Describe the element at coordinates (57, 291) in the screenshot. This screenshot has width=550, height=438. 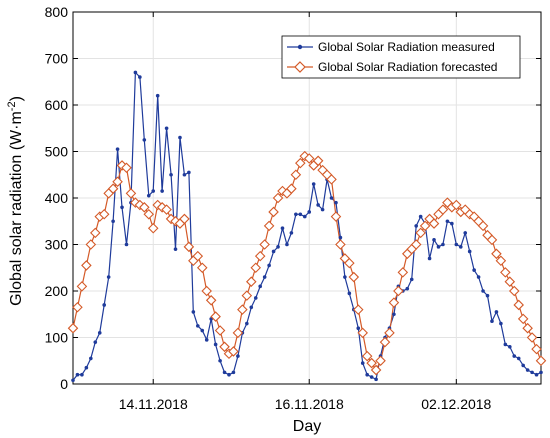
I see `y-tick-label: 200` at that location.